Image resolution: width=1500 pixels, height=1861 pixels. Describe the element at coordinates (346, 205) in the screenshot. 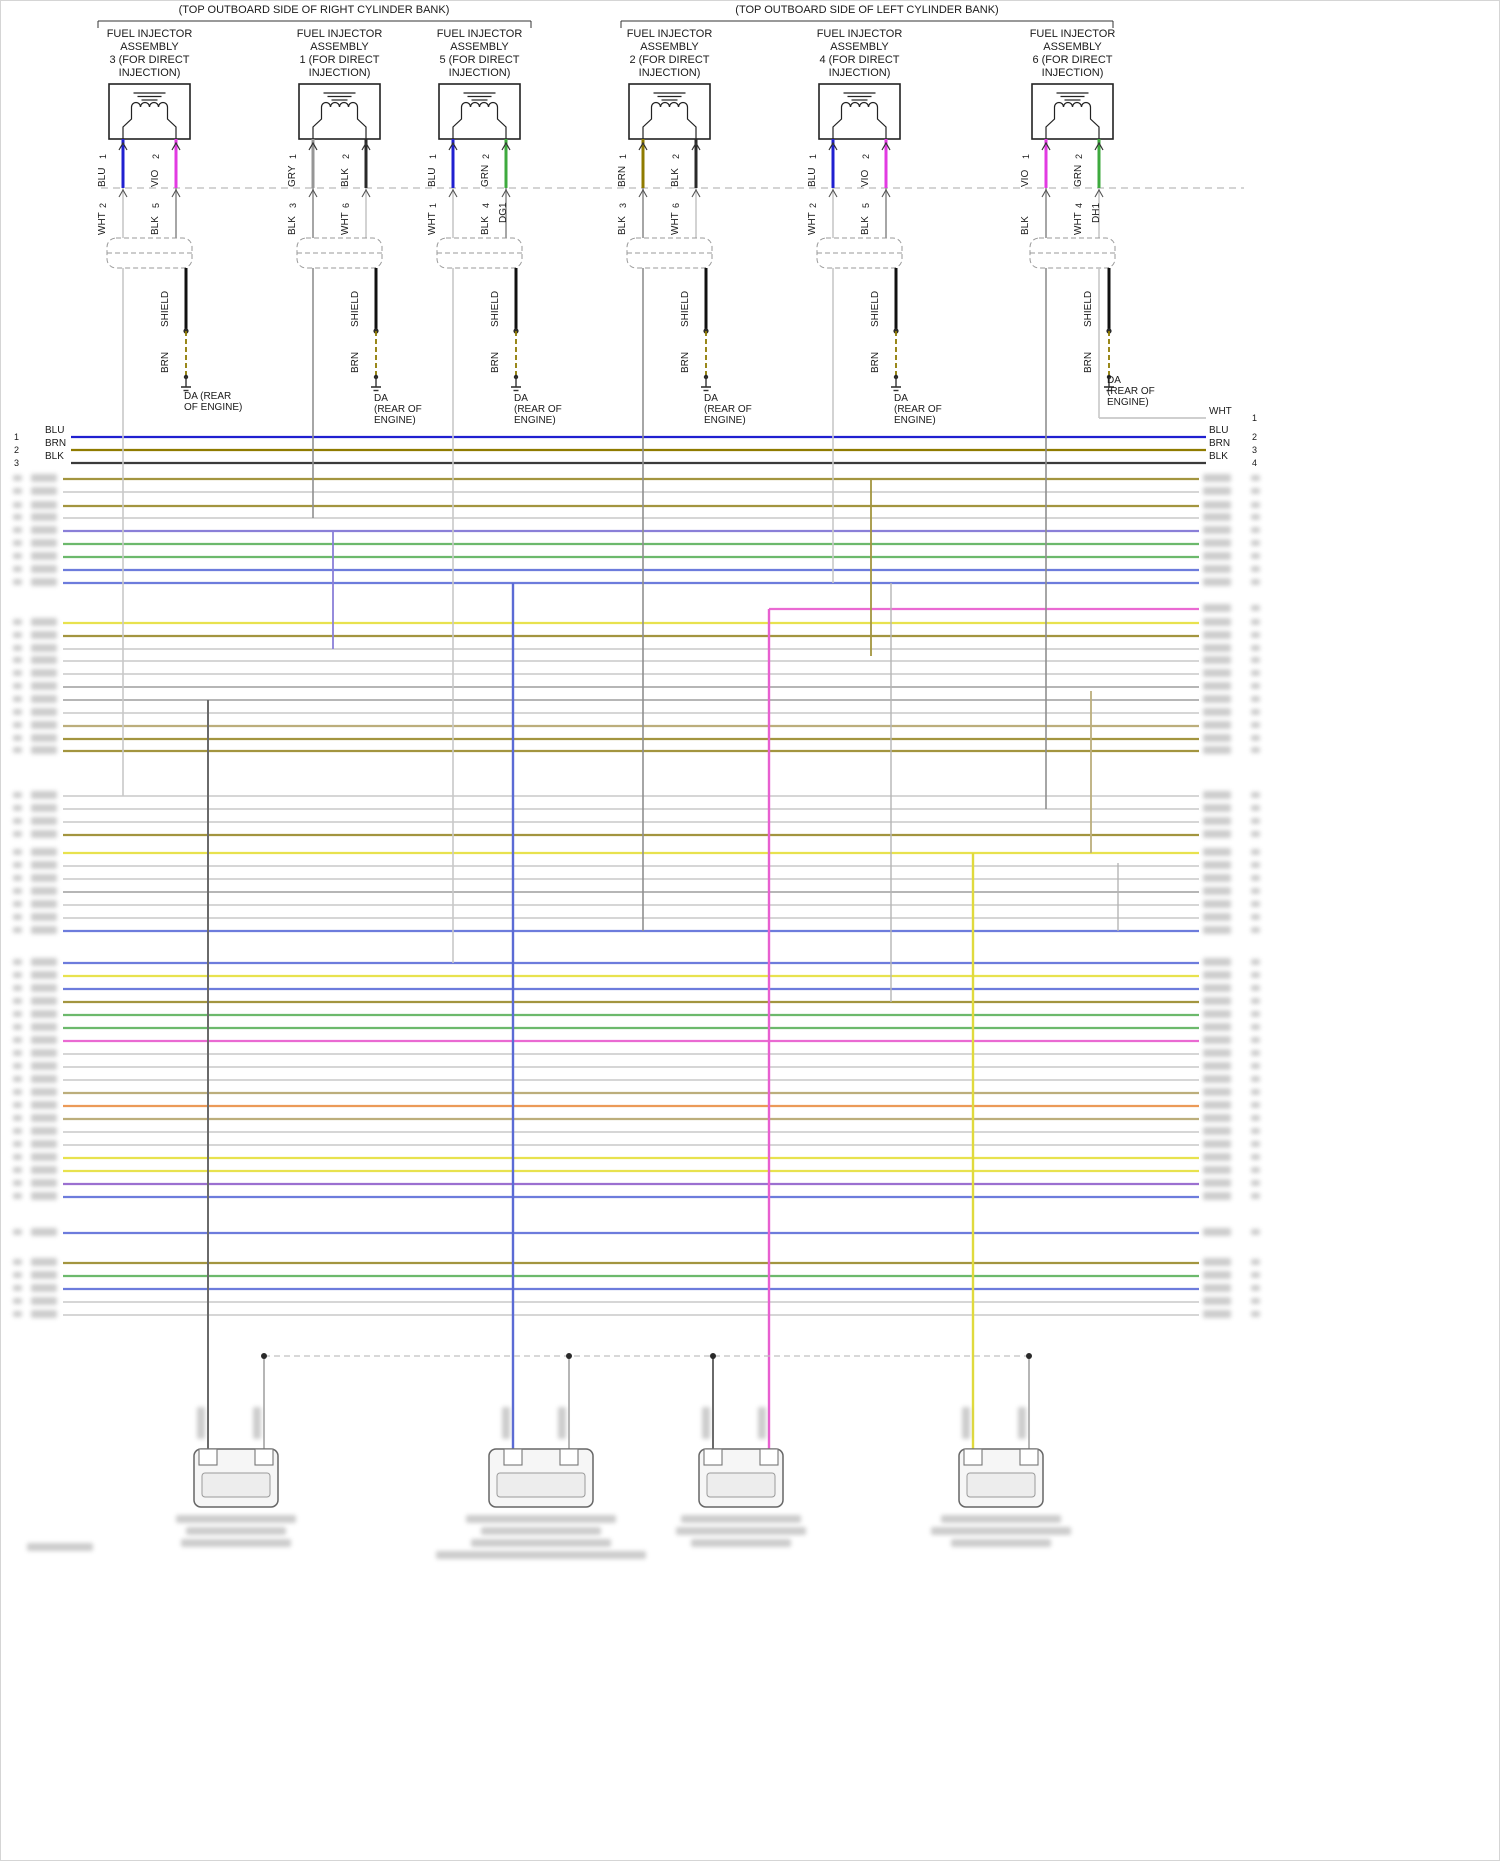

I see `harness-pin-number: 6` at that location.